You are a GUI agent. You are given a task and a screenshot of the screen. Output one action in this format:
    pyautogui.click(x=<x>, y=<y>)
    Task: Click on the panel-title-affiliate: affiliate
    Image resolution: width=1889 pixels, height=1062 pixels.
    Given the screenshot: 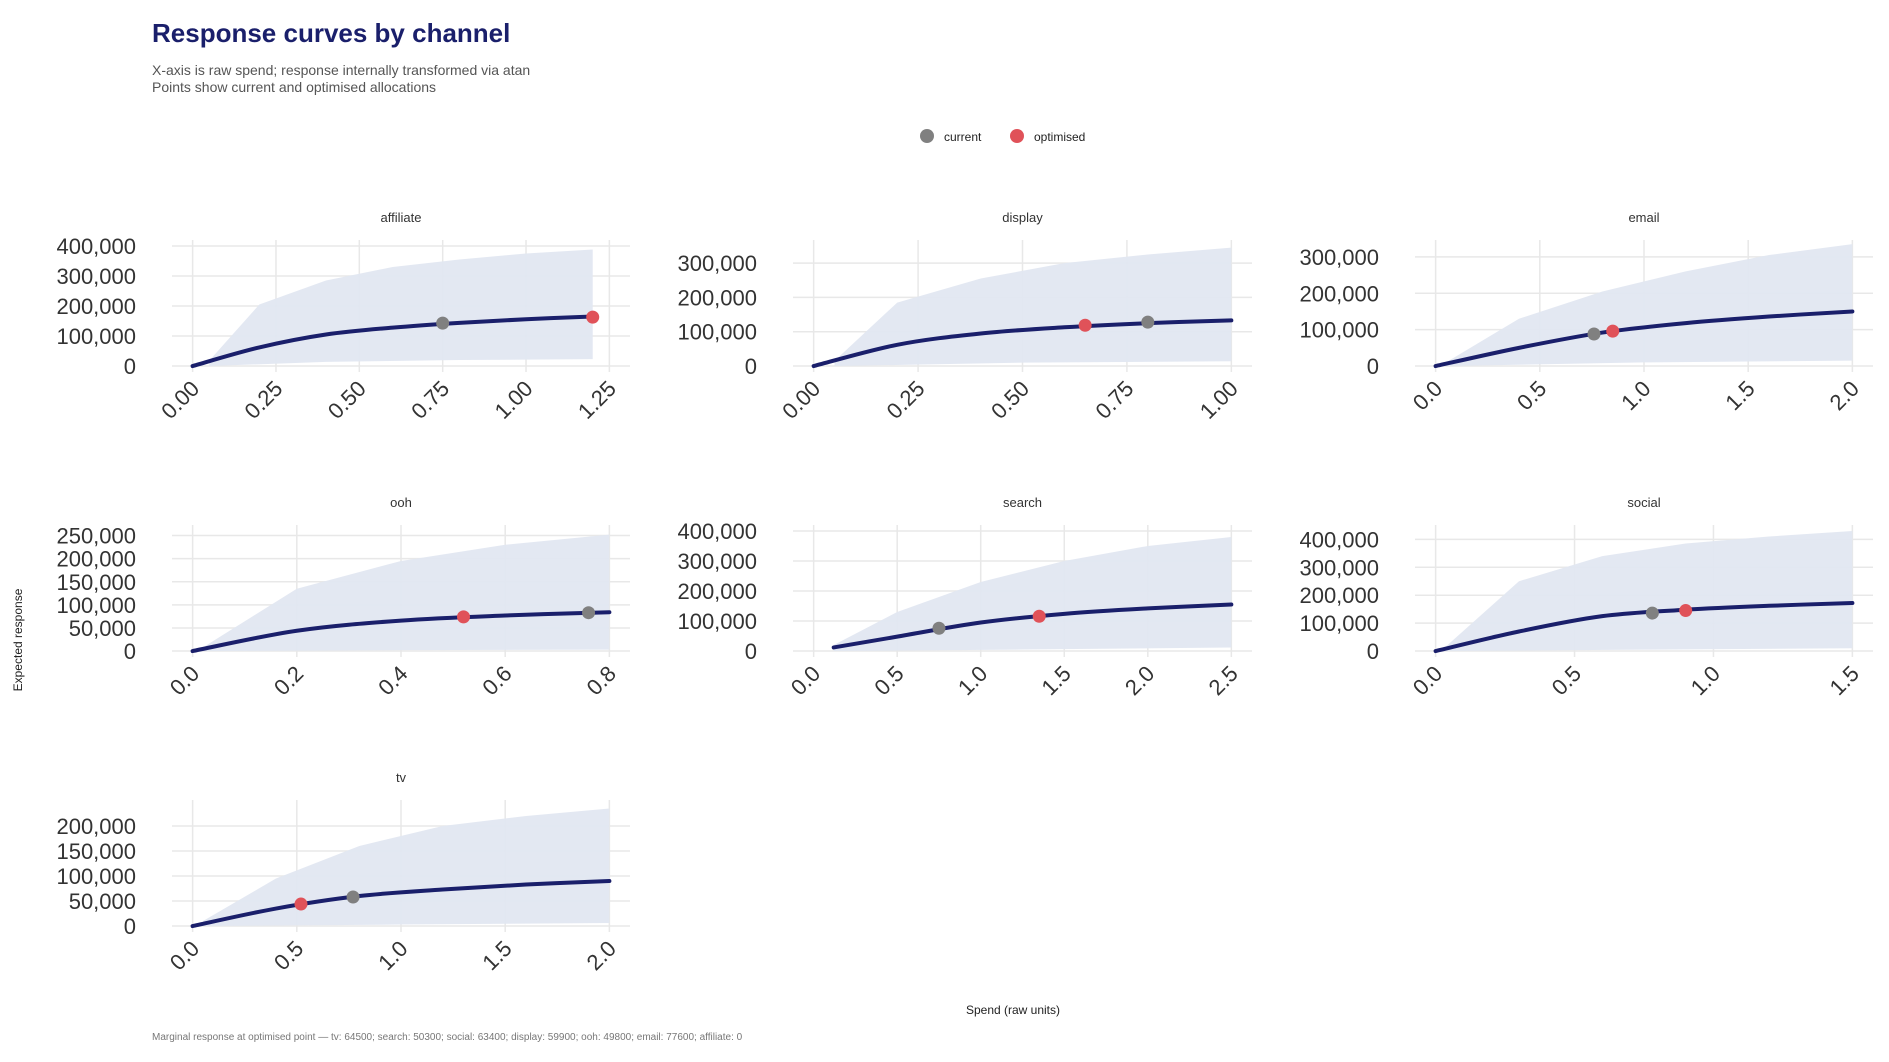 What is the action you would take?
    pyautogui.click(x=401, y=217)
    